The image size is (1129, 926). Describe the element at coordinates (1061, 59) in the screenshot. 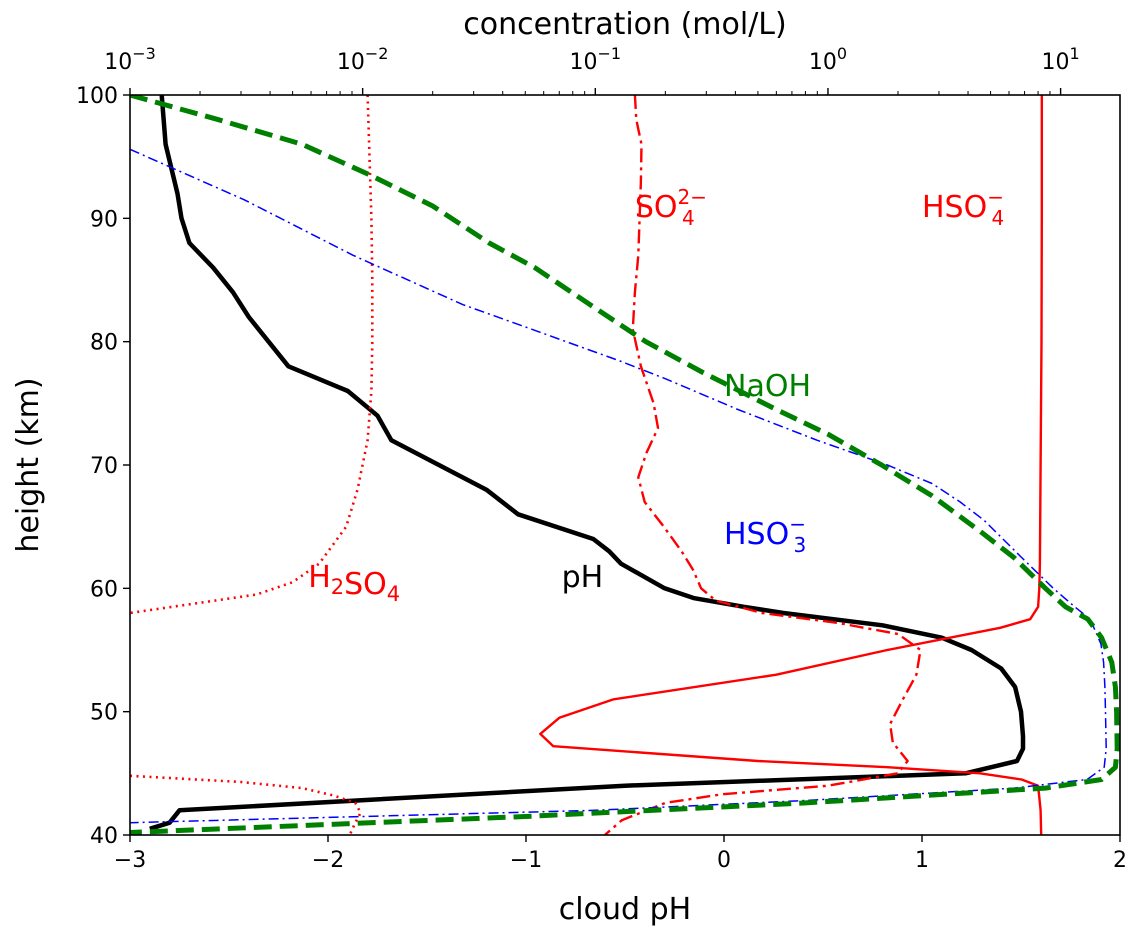

I see `top-tick-label: 10¹` at that location.